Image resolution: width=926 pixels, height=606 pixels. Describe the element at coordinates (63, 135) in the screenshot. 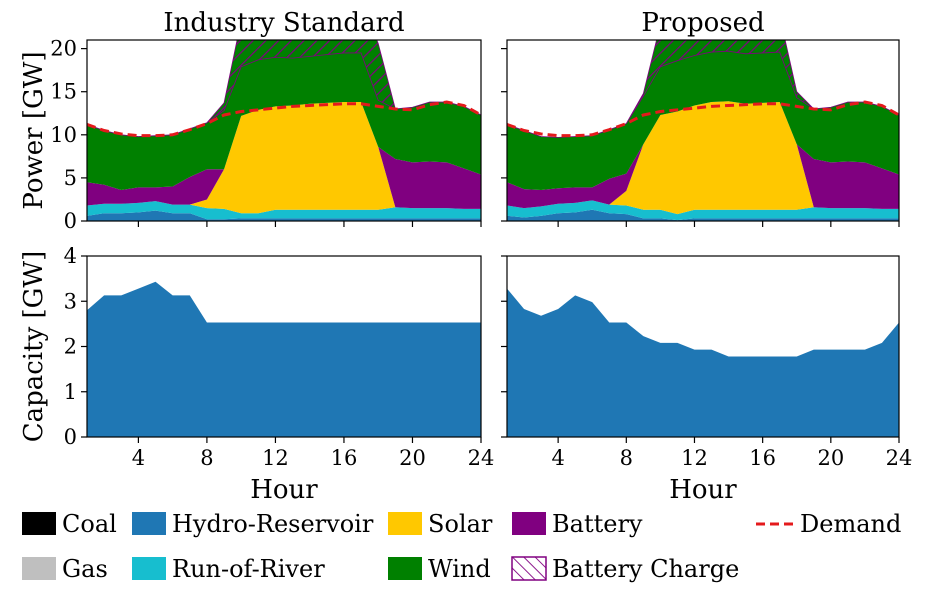

I see `y-tick-label: 10` at that location.